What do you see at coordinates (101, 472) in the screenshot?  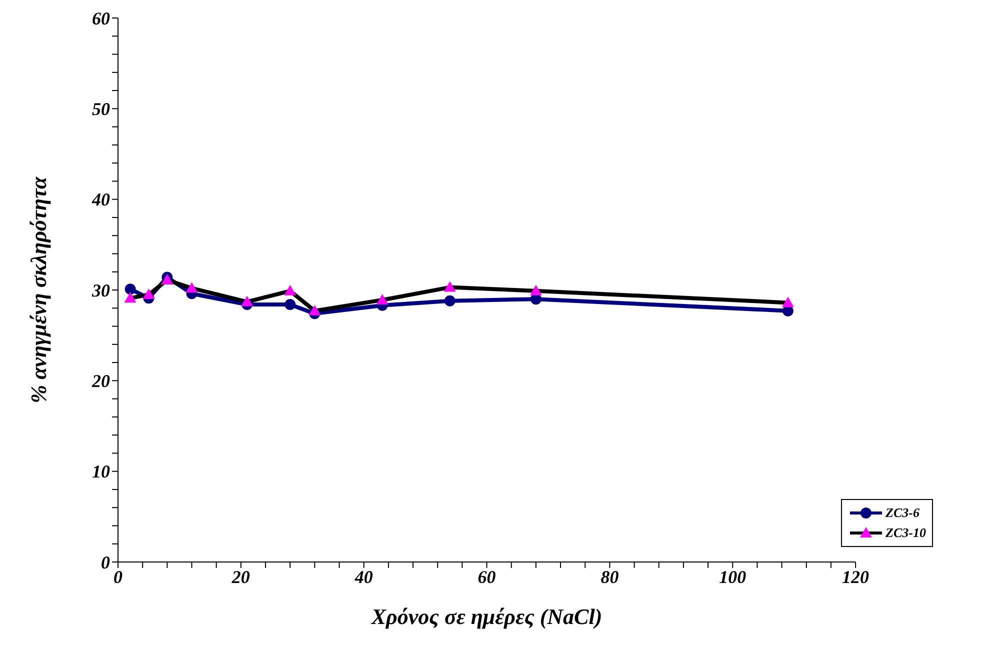 I see `y-tick-label: 10` at bounding box center [101, 472].